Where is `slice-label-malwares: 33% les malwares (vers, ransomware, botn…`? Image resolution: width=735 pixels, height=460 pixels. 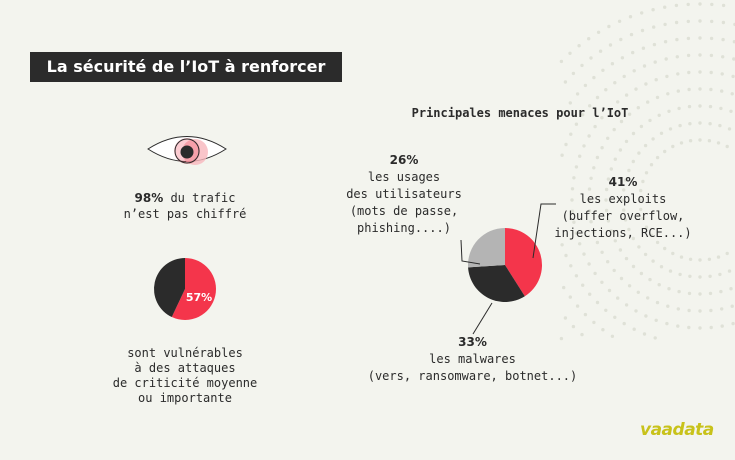 slice-label-malwares: 33% les malwares (vers, ransomware, botn… is located at coordinates (472, 359).